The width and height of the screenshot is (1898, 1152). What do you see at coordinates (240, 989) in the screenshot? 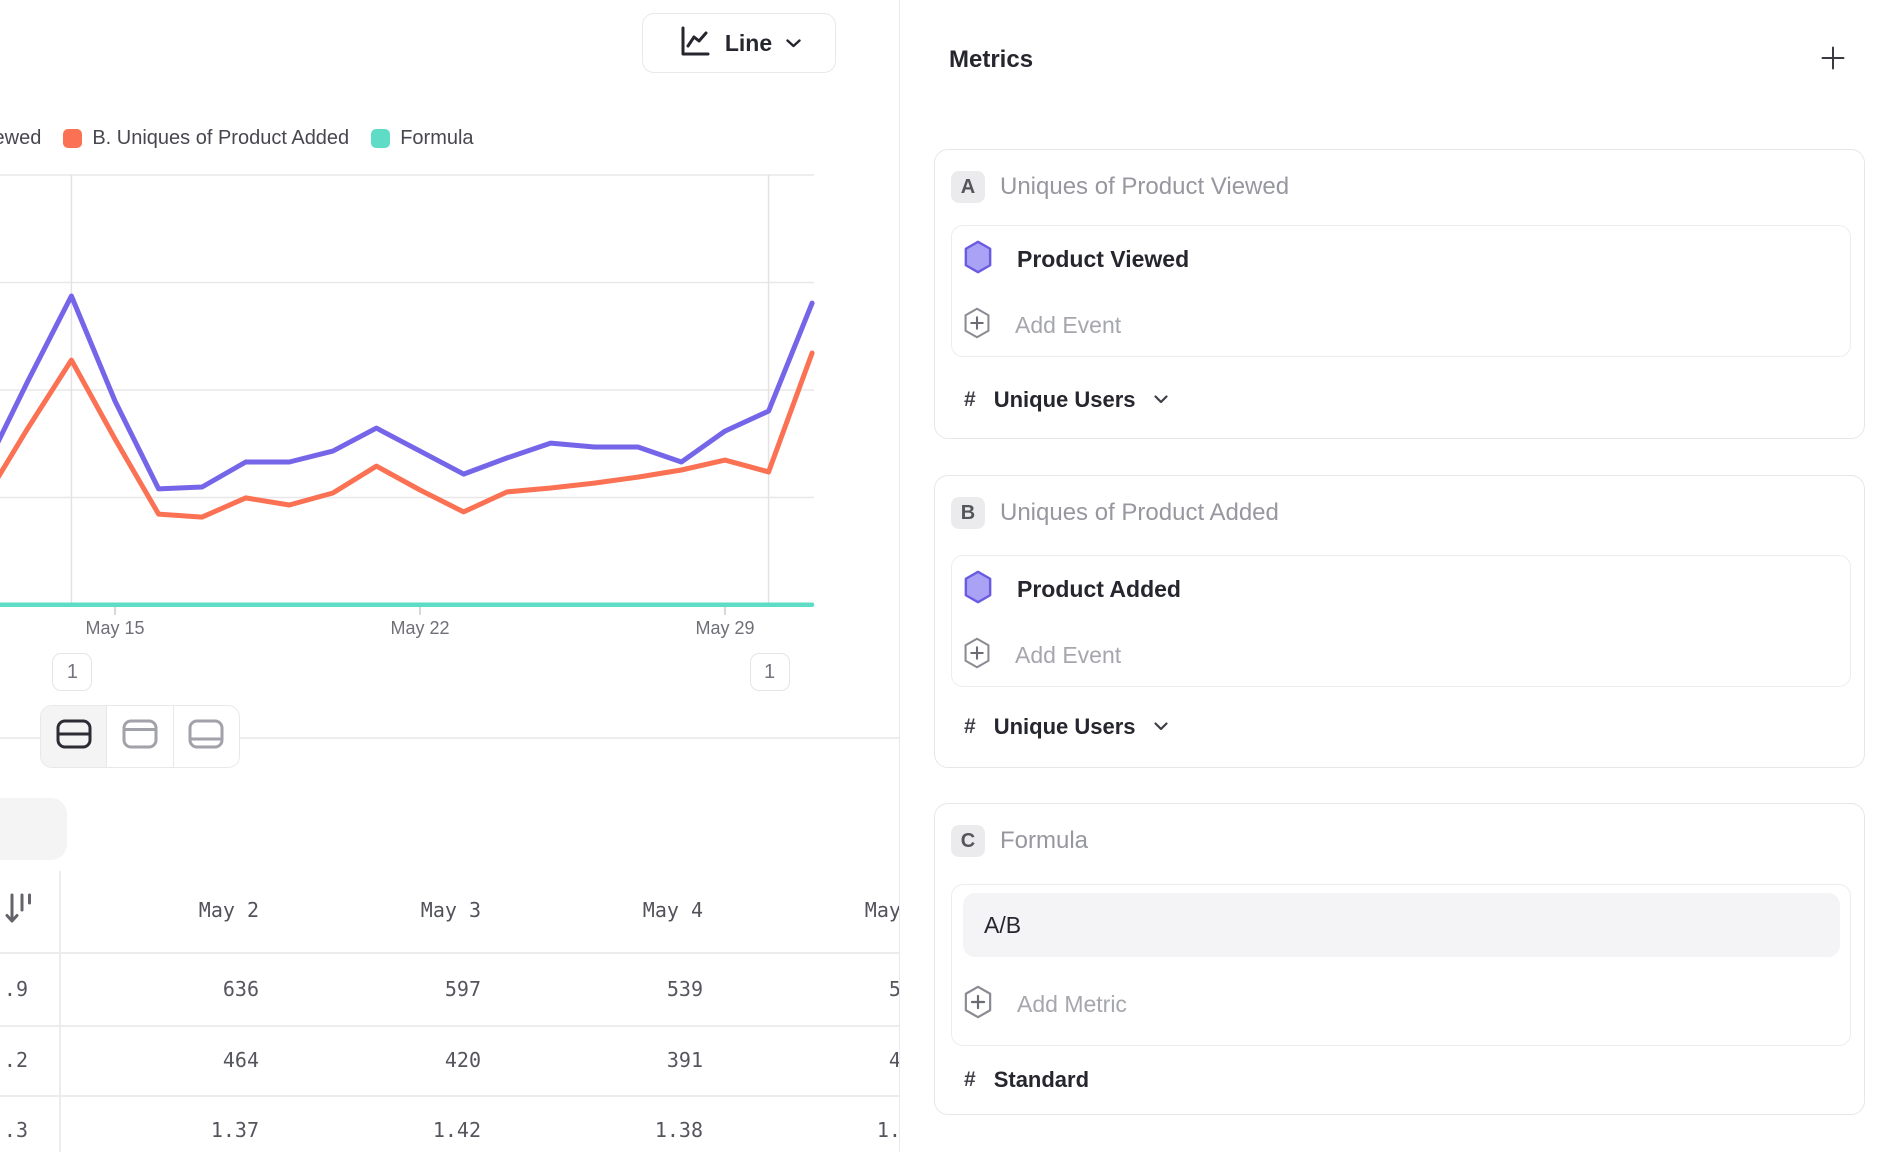
I see `table-cell: 636` at bounding box center [240, 989].